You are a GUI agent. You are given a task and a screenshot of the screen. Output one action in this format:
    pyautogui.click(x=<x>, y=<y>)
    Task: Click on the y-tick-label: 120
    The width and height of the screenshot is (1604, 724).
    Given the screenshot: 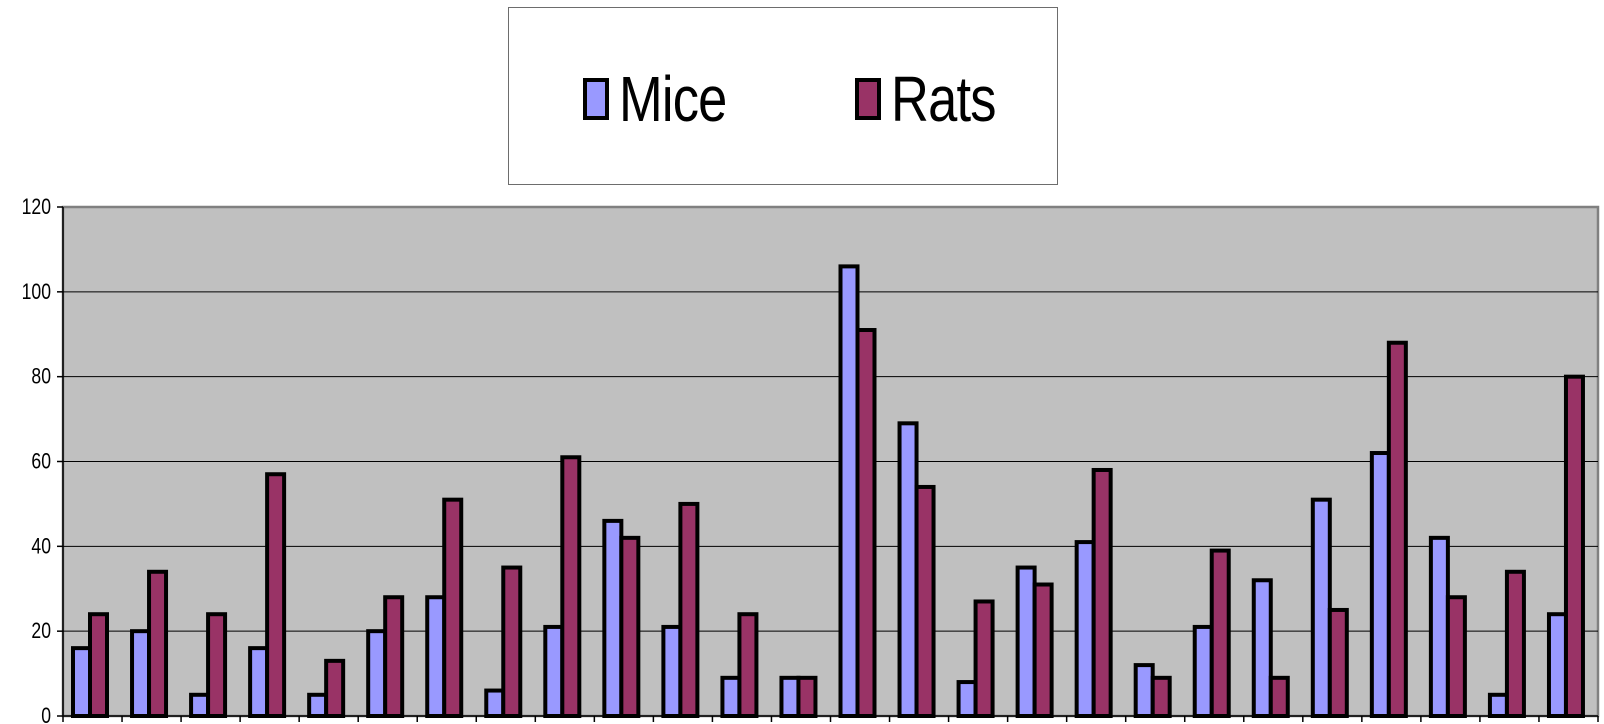 What is the action you would take?
    pyautogui.click(x=36, y=207)
    